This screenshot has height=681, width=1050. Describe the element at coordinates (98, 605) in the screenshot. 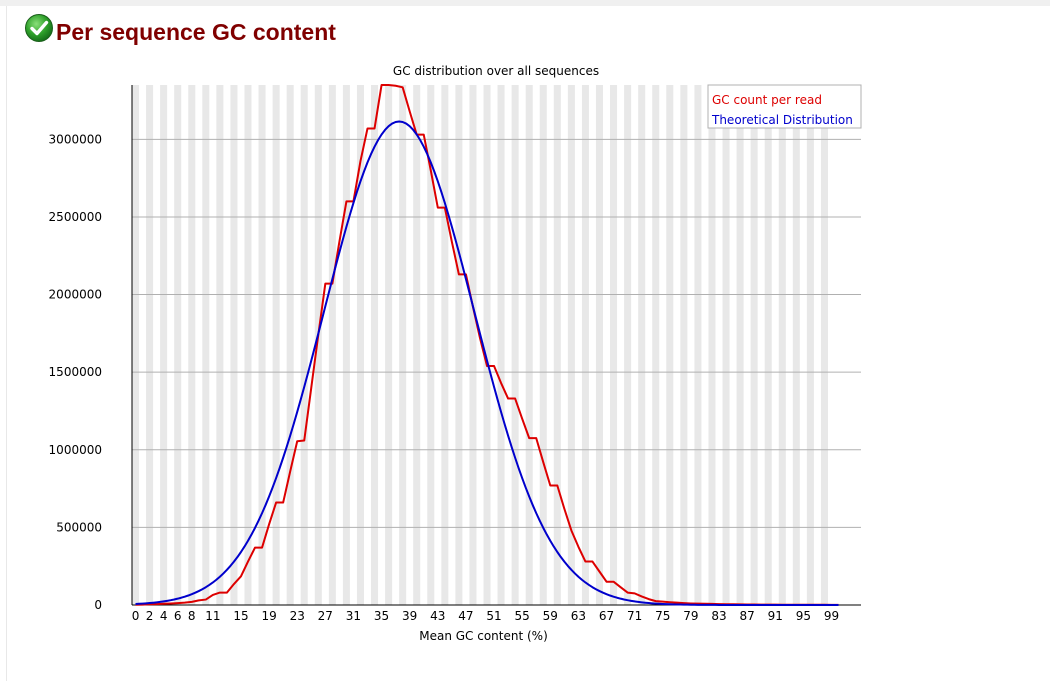

I see `y-tick-label: 0` at that location.